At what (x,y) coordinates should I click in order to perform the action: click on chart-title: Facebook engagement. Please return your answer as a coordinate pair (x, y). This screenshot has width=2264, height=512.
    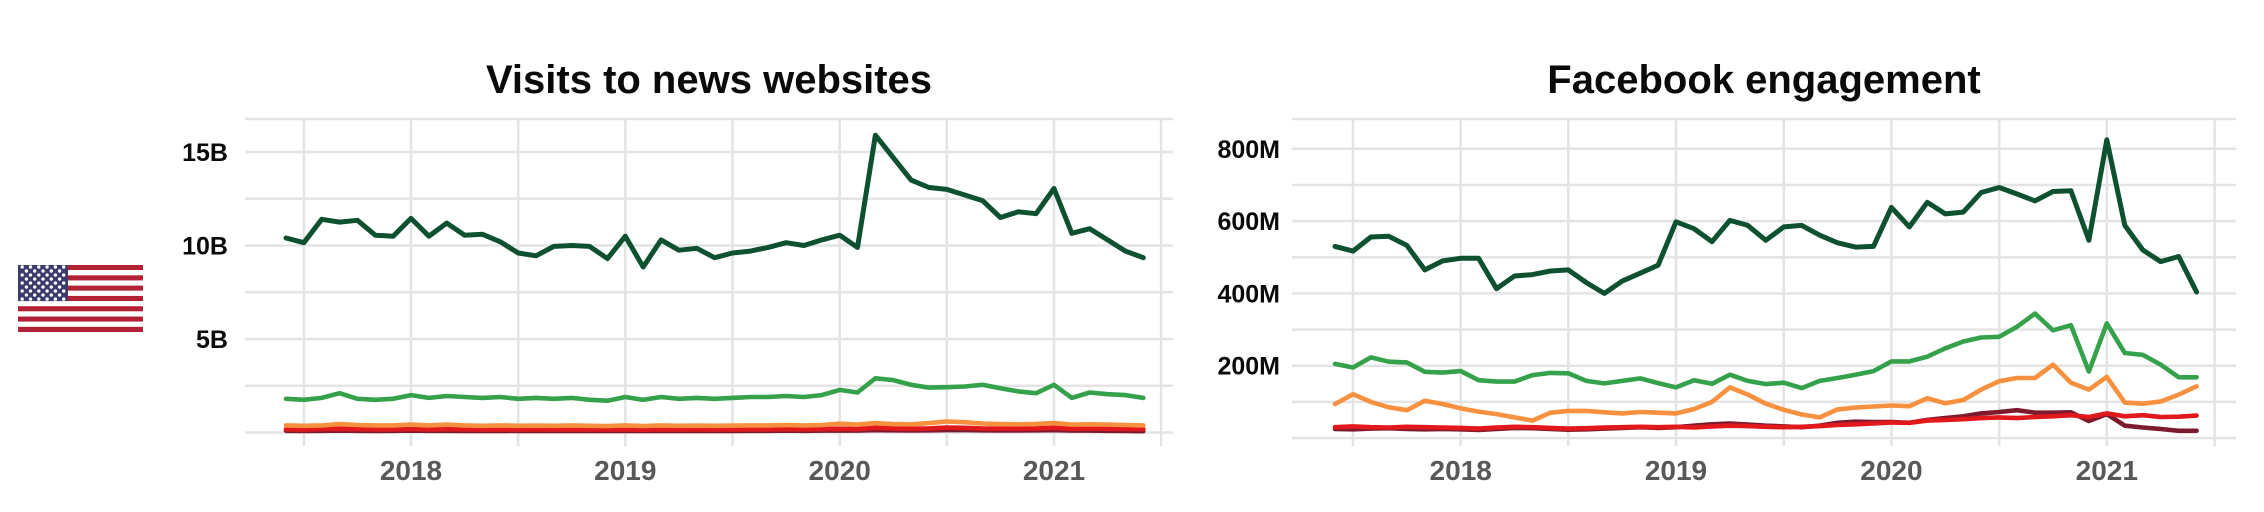
    Looking at the image, I should click on (1763, 80).